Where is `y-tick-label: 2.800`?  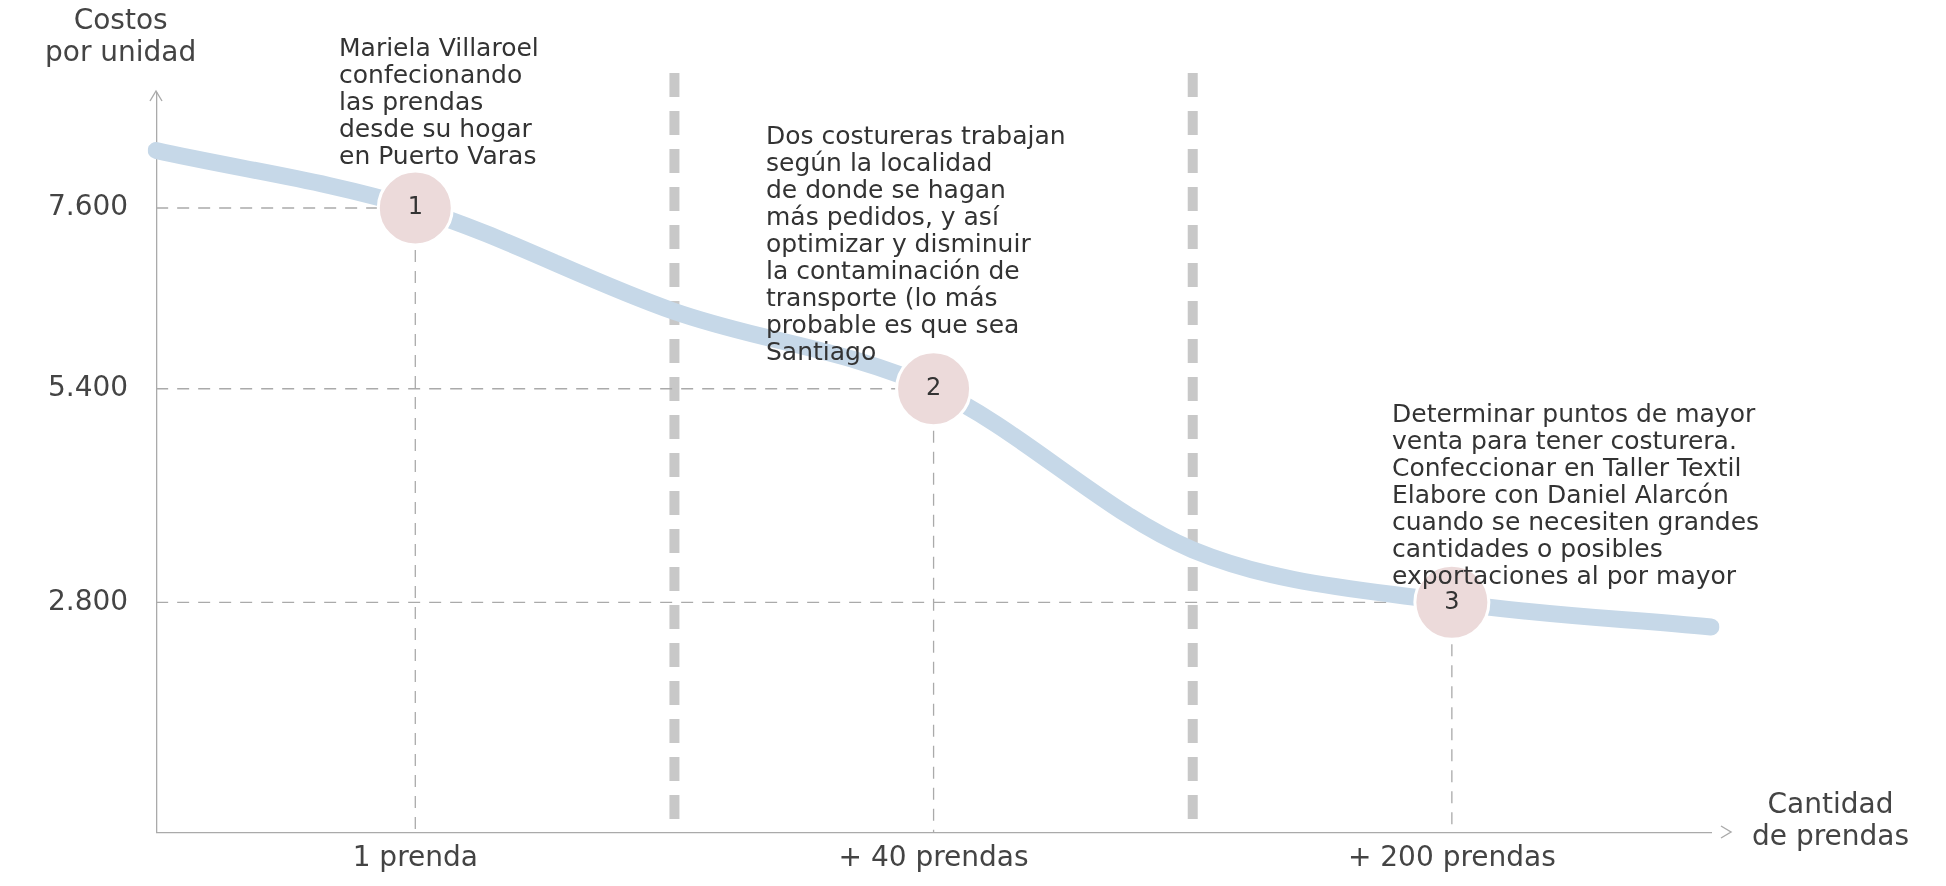 y-tick-label: 2.800 is located at coordinates (88, 600).